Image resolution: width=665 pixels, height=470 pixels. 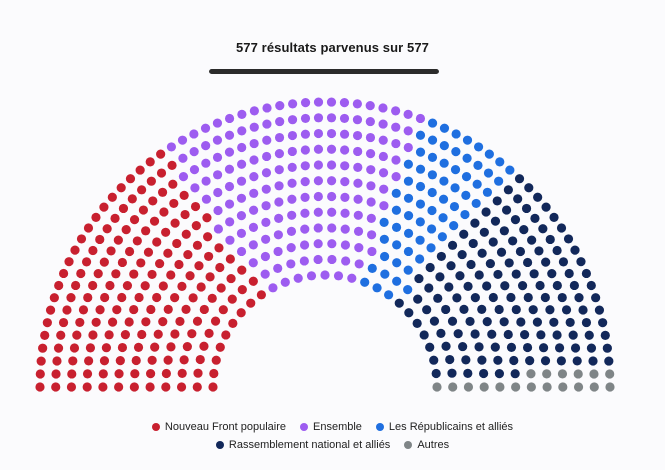 What do you see at coordinates (337, 427) in the screenshot?
I see `legend-label: Ensemble` at bounding box center [337, 427].